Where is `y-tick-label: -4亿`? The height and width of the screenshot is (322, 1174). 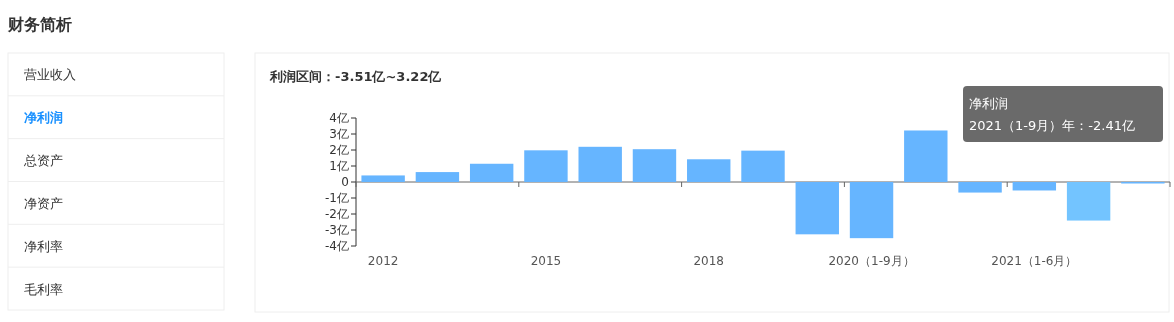
y-tick-label: -4亿 is located at coordinates (337, 246).